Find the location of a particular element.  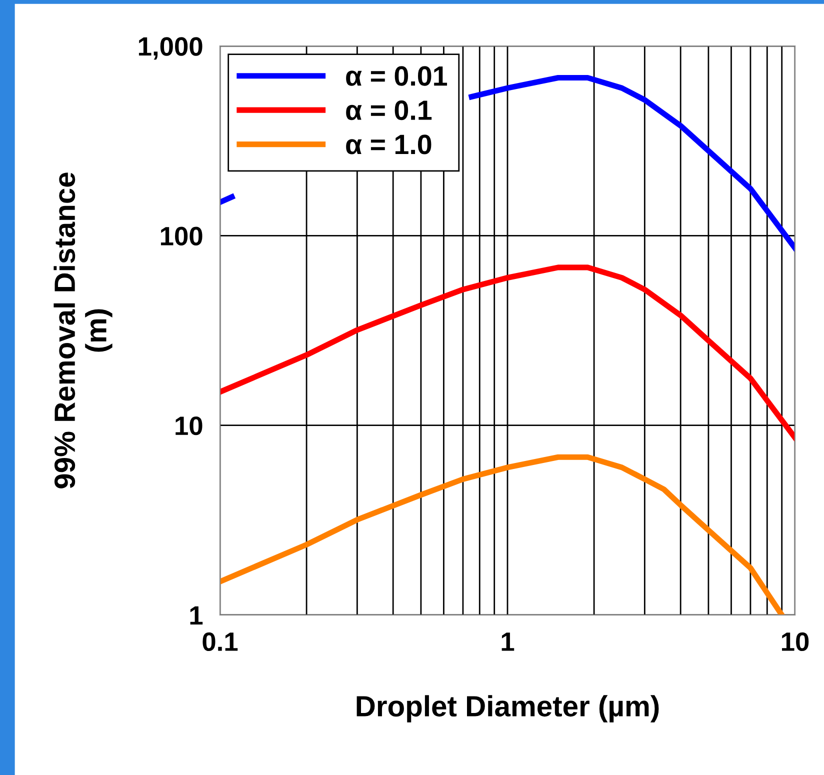

legend-label: α = 1.0 is located at coordinates (389, 144).